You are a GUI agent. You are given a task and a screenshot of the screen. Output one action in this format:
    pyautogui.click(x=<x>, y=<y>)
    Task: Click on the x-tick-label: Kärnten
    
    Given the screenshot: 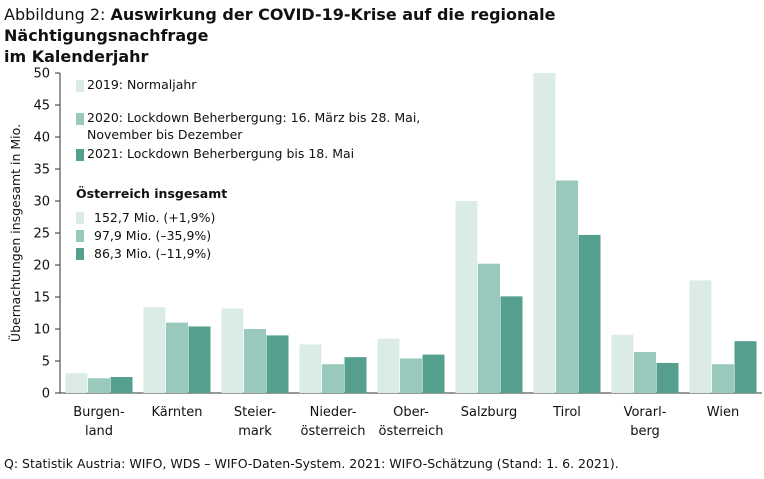 What is the action you would take?
    pyautogui.click(x=177, y=412)
    